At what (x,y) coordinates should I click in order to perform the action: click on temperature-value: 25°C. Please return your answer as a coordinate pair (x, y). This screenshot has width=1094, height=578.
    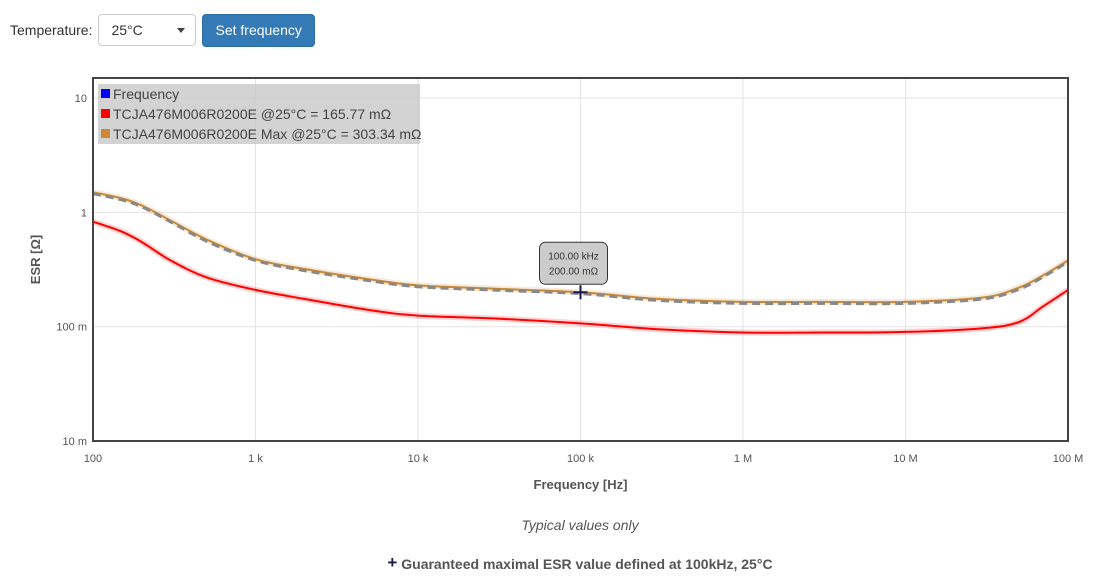
    Looking at the image, I should click on (127, 30).